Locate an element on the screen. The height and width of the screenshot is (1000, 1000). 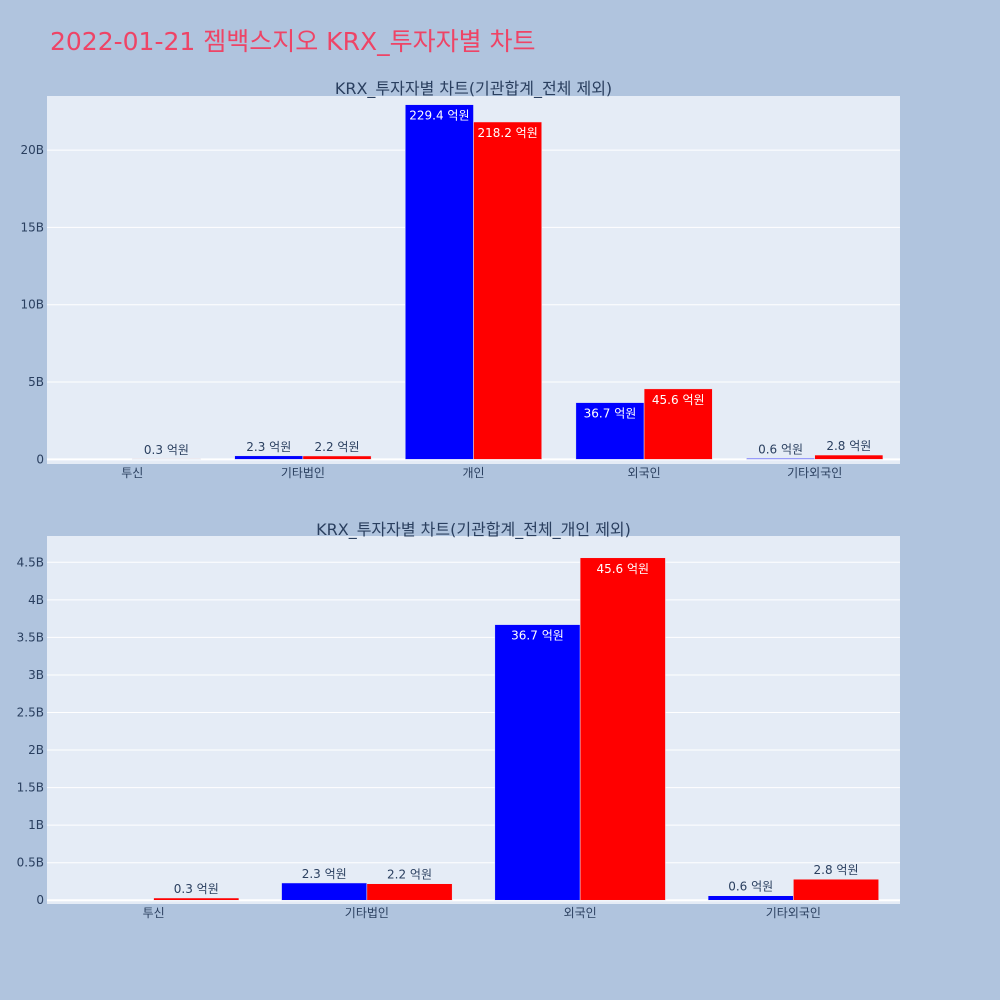
y-tick-label: 4B is located at coordinates (36, 600).